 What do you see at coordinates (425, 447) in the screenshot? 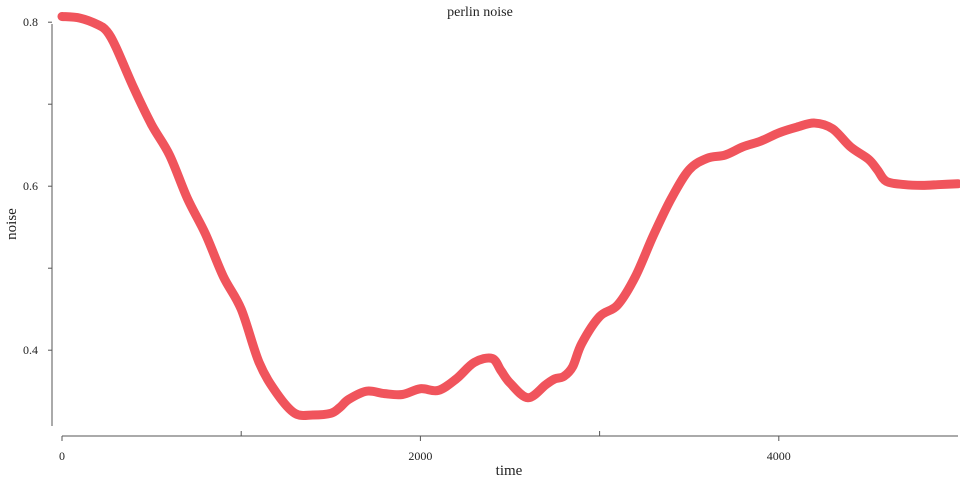
I see `x-axis-ticks: 0 2000 4000` at bounding box center [425, 447].